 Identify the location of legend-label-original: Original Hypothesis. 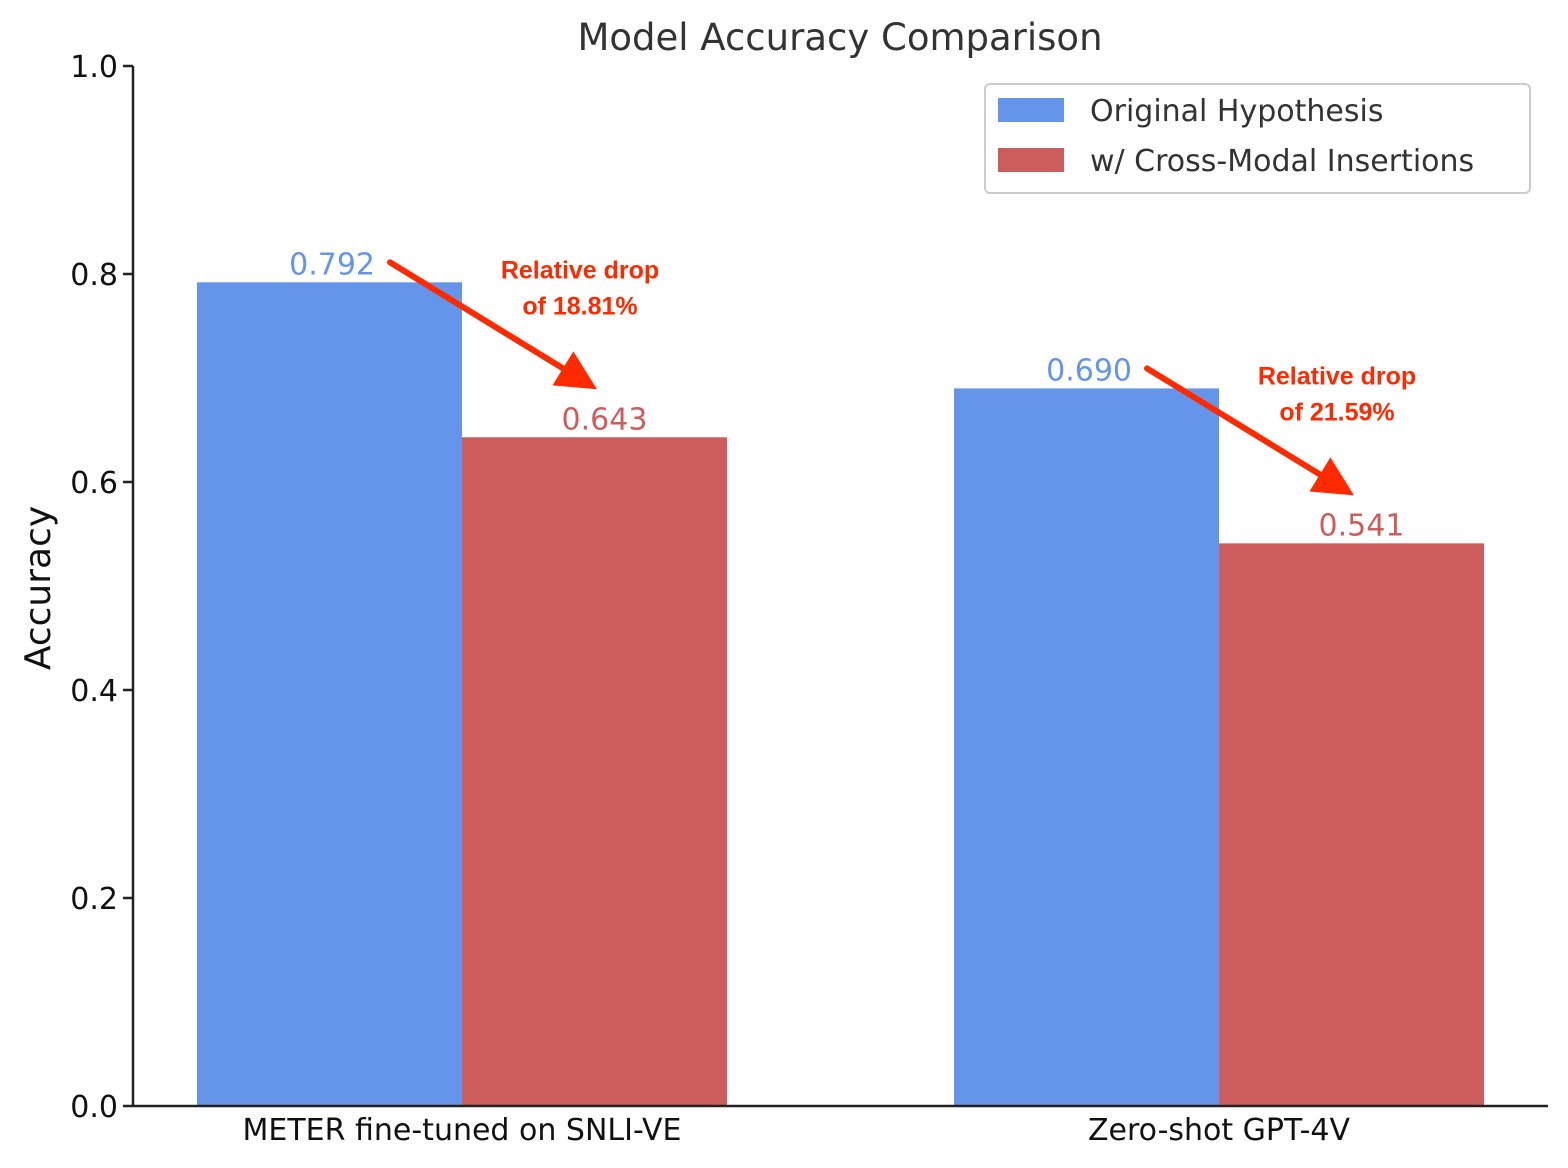
(1236, 111).